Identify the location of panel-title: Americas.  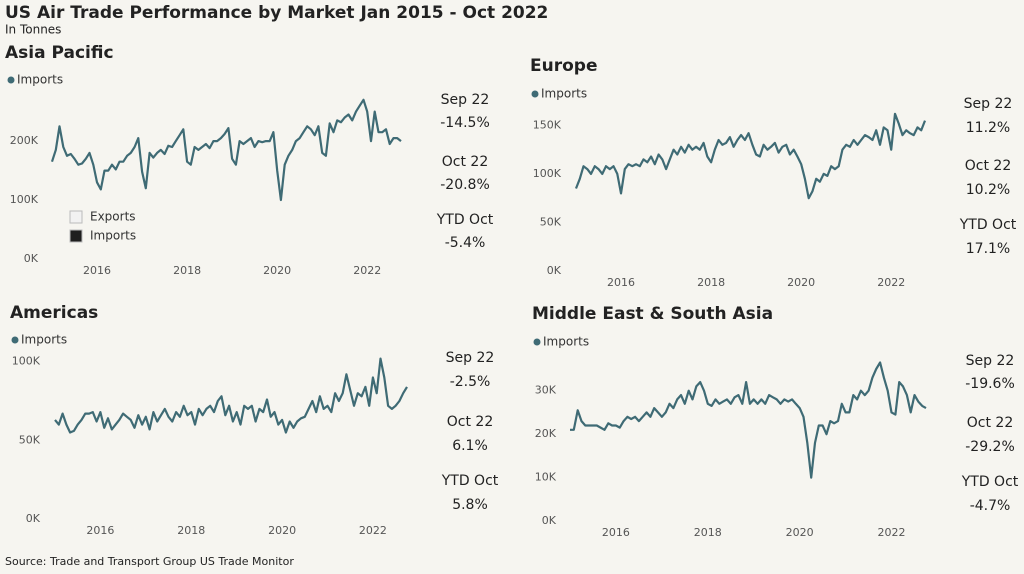
(54, 313).